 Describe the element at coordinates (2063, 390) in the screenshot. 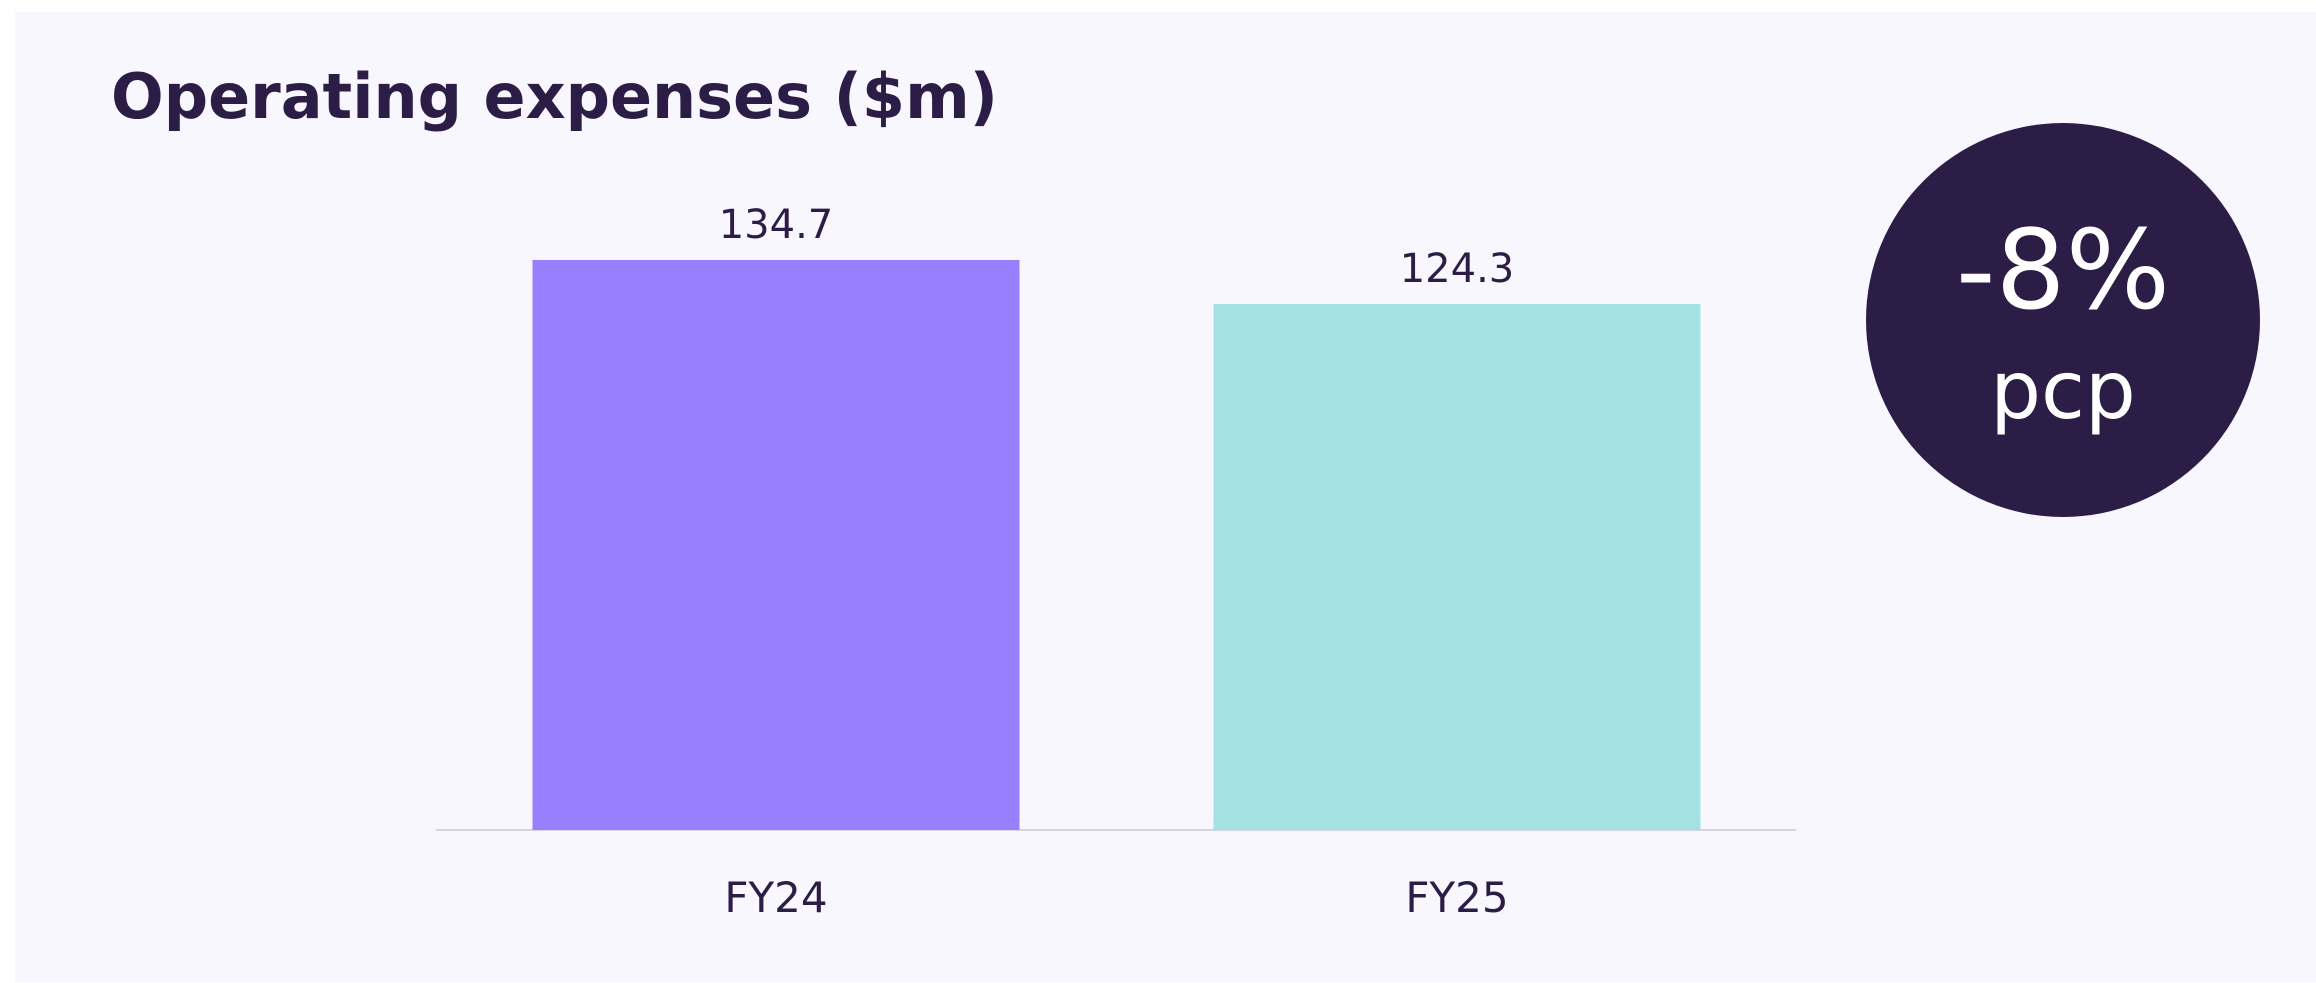

I see `badge-caption: pcp` at that location.